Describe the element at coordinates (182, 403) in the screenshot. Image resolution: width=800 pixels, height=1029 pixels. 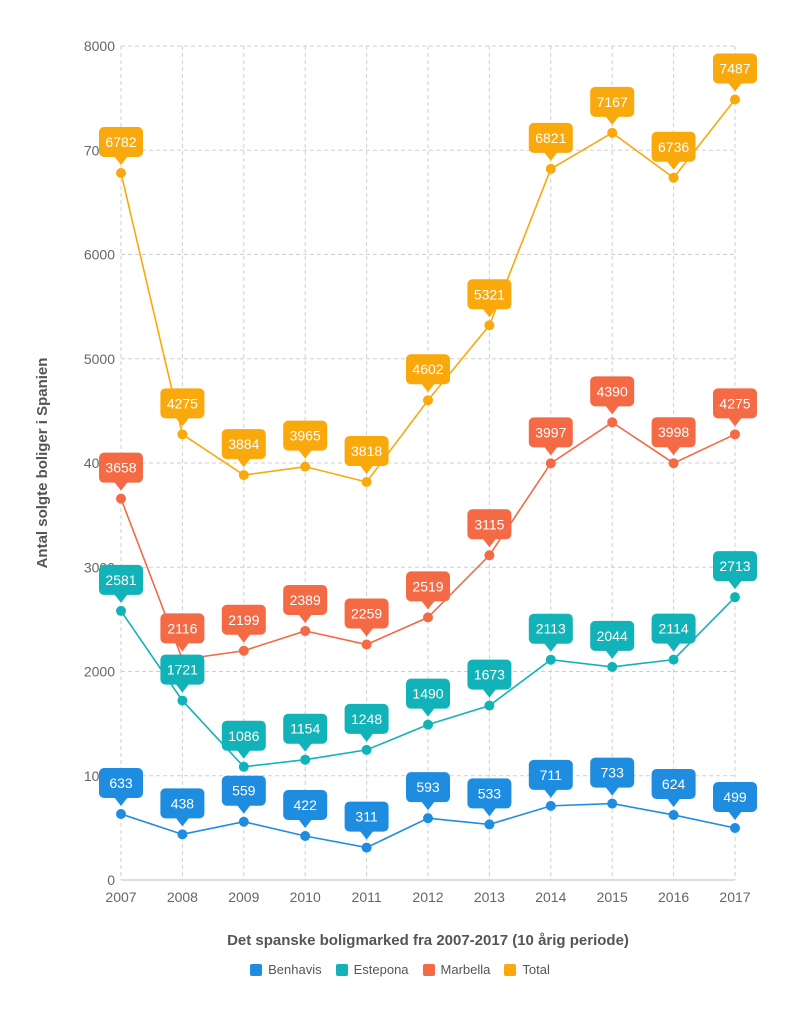
I see `data-label-text: 4275` at that location.